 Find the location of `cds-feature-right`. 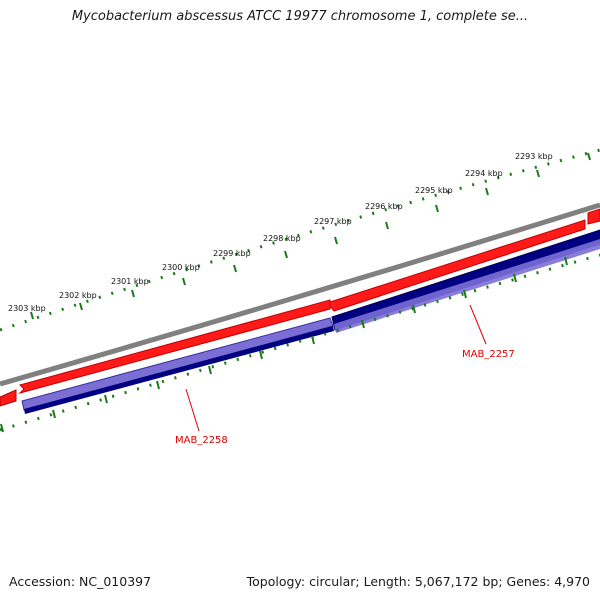

cds-feature-right is located at coordinates (593, 216).